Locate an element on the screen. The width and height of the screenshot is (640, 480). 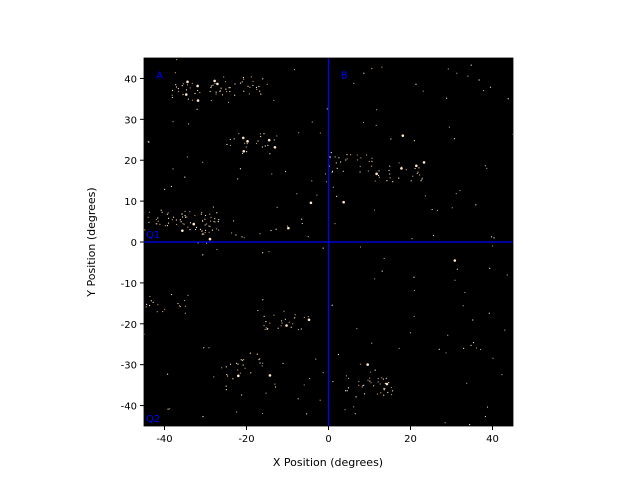
y-tick-label: 40 is located at coordinates (130, 79).